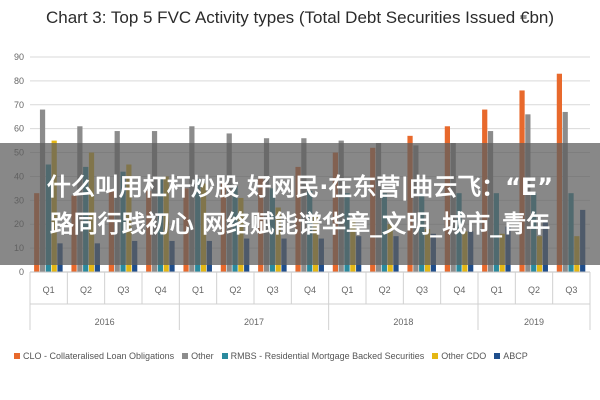 The width and height of the screenshot is (600, 400). What do you see at coordinates (515, 356) in the screenshot?
I see `legend-label: ABCP` at bounding box center [515, 356].